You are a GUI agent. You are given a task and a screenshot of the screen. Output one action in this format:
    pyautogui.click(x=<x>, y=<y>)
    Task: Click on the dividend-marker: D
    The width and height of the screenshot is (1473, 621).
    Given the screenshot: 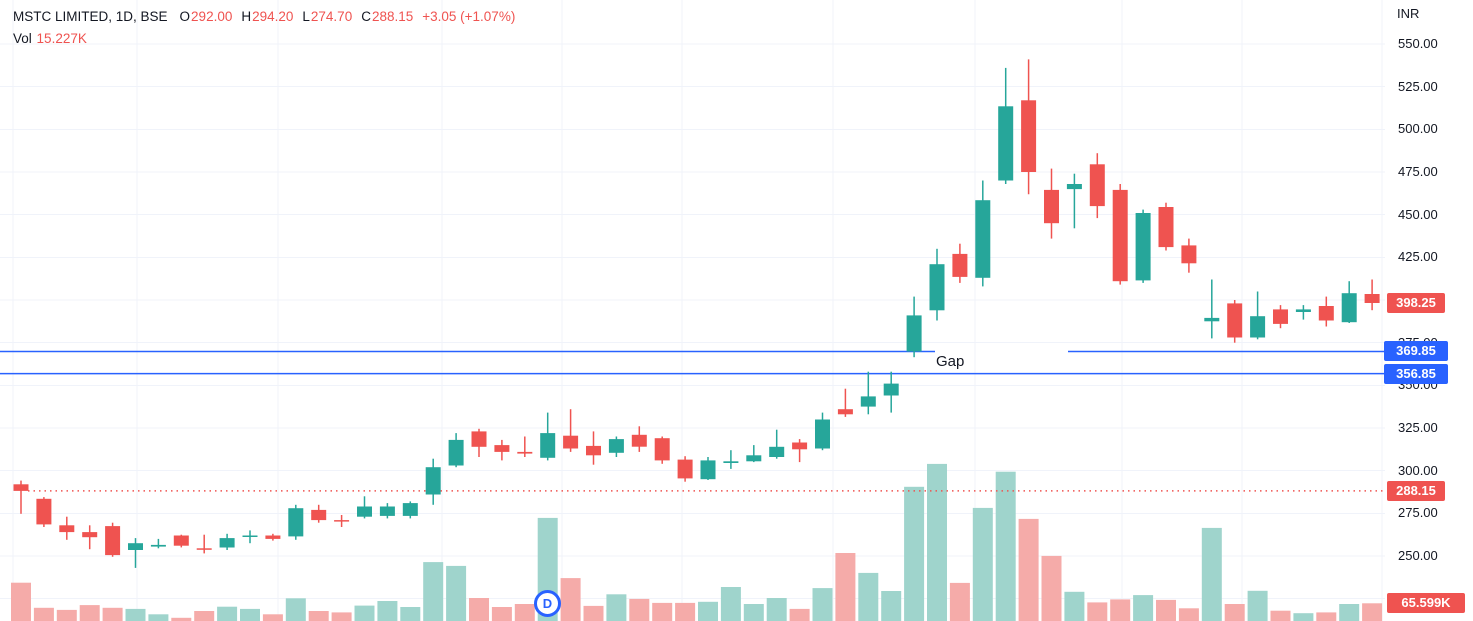 What is the action you would take?
    pyautogui.click(x=547, y=603)
    